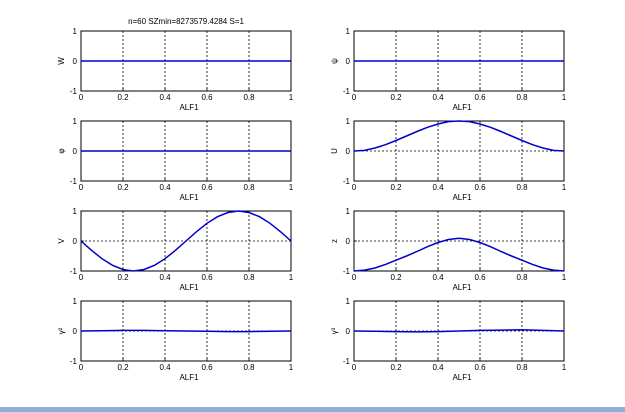  What do you see at coordinates (61, 330) in the screenshot?
I see `y-axis-label: γ²` at bounding box center [61, 330].